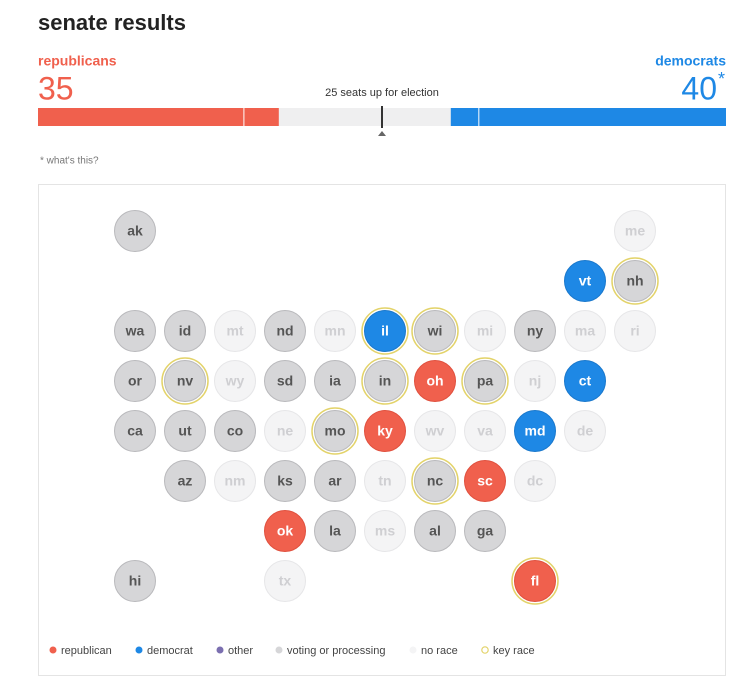  I want to click on state-label: tn, so click(384, 481).